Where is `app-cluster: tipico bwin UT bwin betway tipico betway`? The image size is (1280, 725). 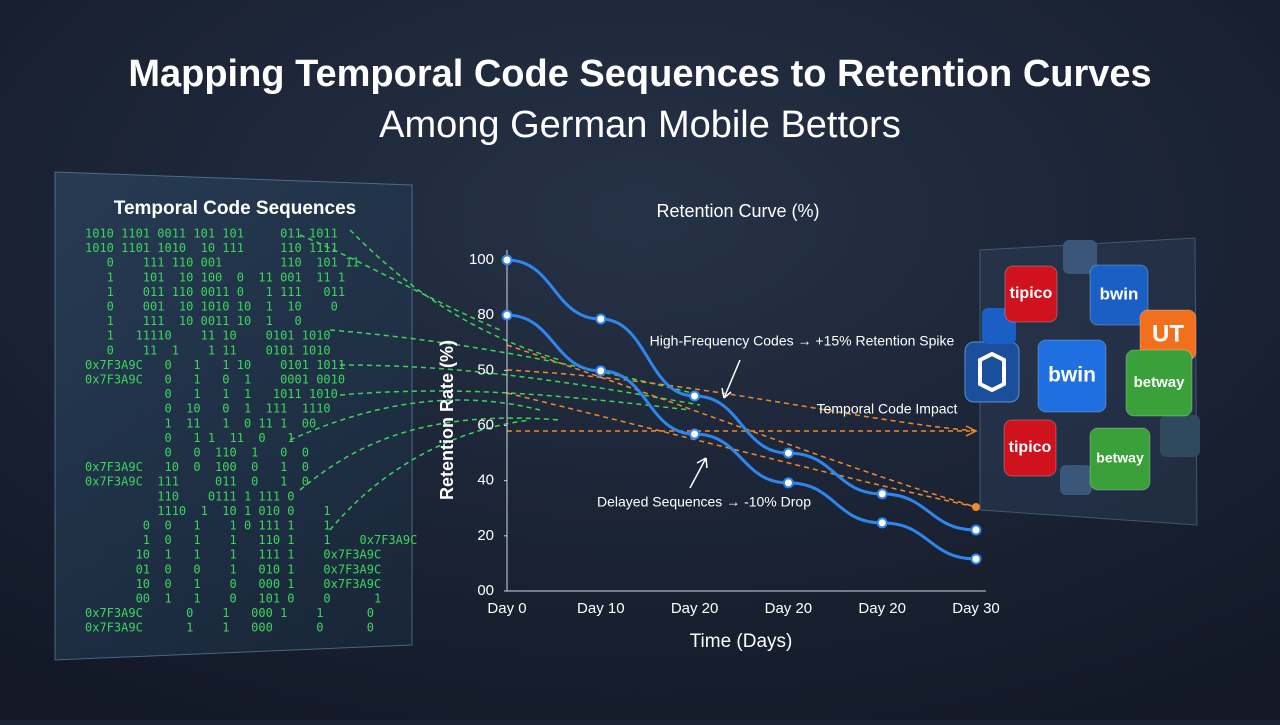
app-cluster: tipico bwin UT bwin betway tipico betway is located at coordinates (1082, 381).